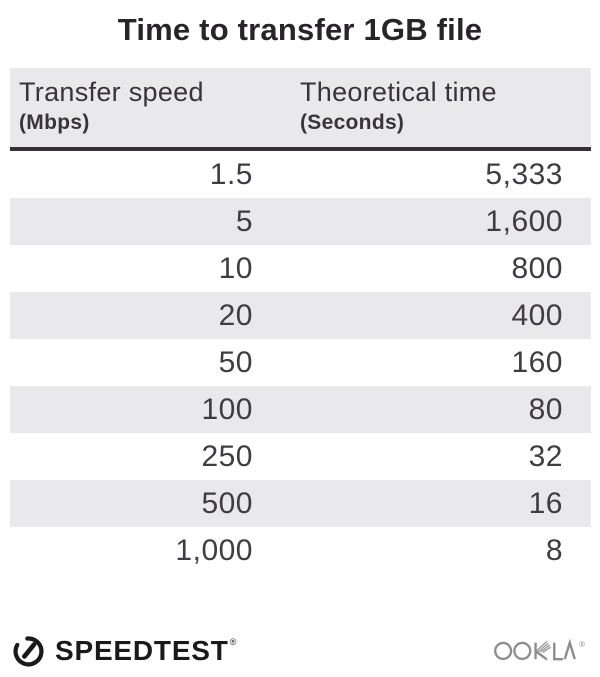 This screenshot has height=677, width=600. What do you see at coordinates (545, 456) in the screenshot?
I see `time-cell: 32` at bounding box center [545, 456].